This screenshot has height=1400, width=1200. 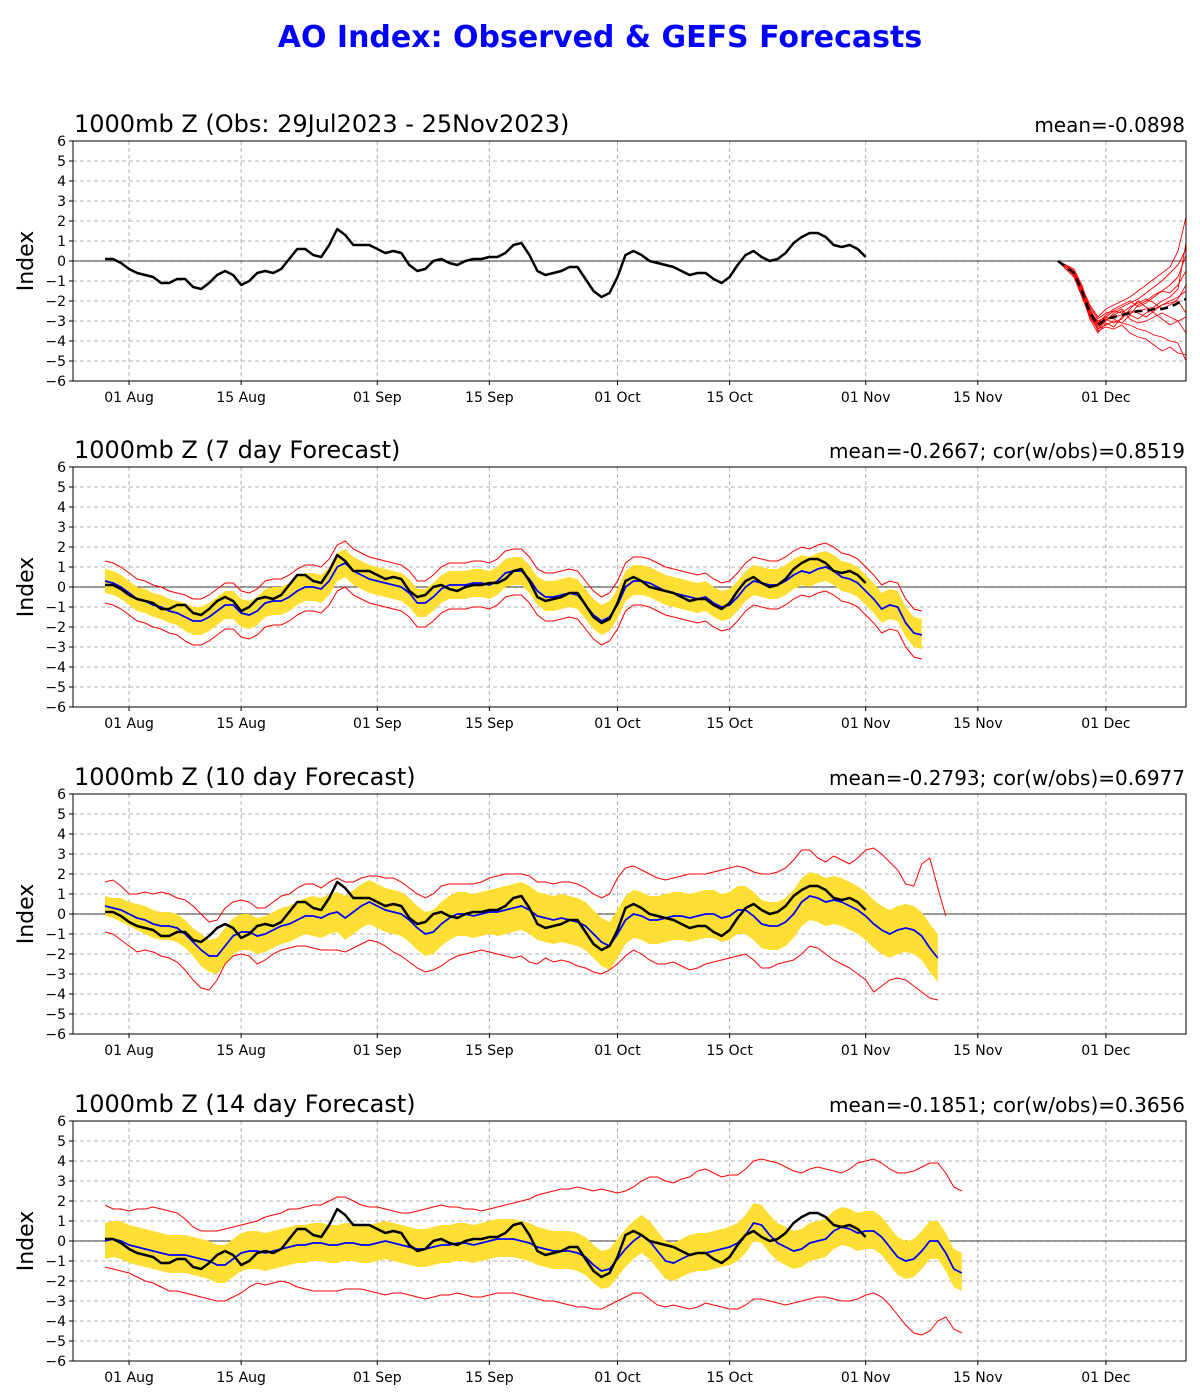 What do you see at coordinates (245, 777) in the screenshot?
I see `panel-title: 1000mb Z (10 day Forecast)` at bounding box center [245, 777].